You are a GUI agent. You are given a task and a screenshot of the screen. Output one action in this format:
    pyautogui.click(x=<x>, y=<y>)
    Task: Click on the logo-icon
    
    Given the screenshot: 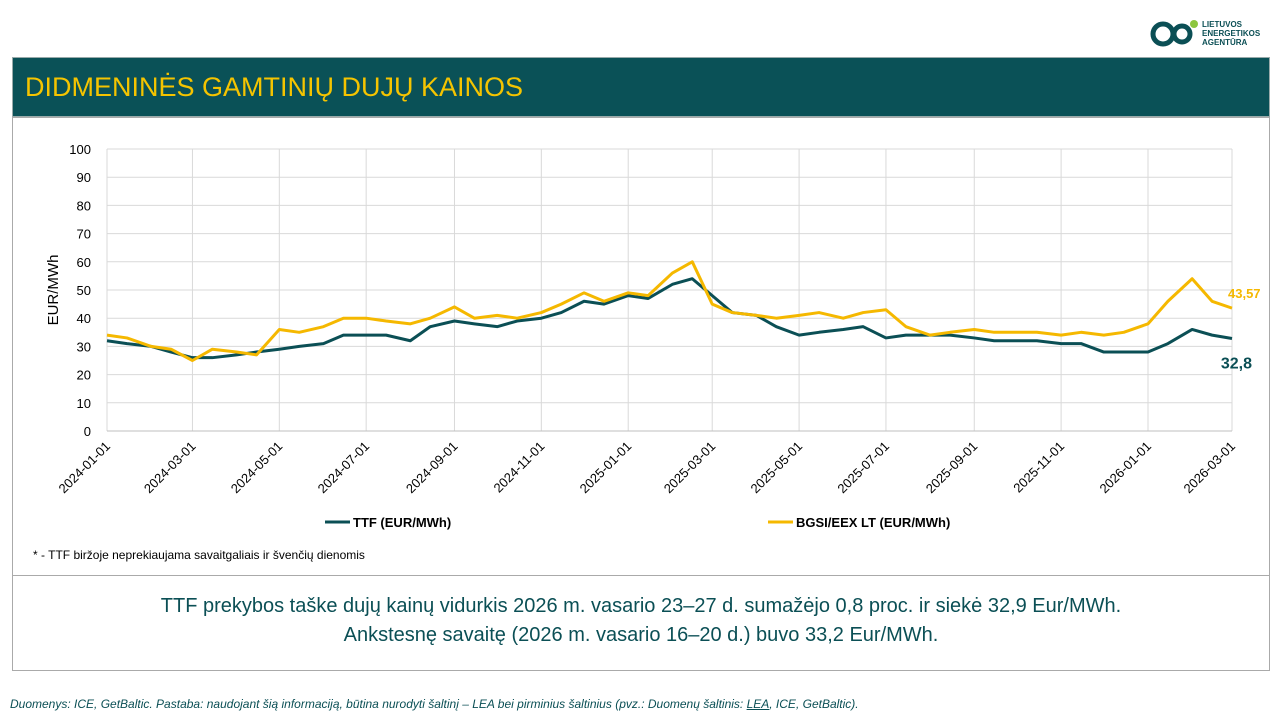 What is the action you would take?
    pyautogui.click(x=1174, y=33)
    